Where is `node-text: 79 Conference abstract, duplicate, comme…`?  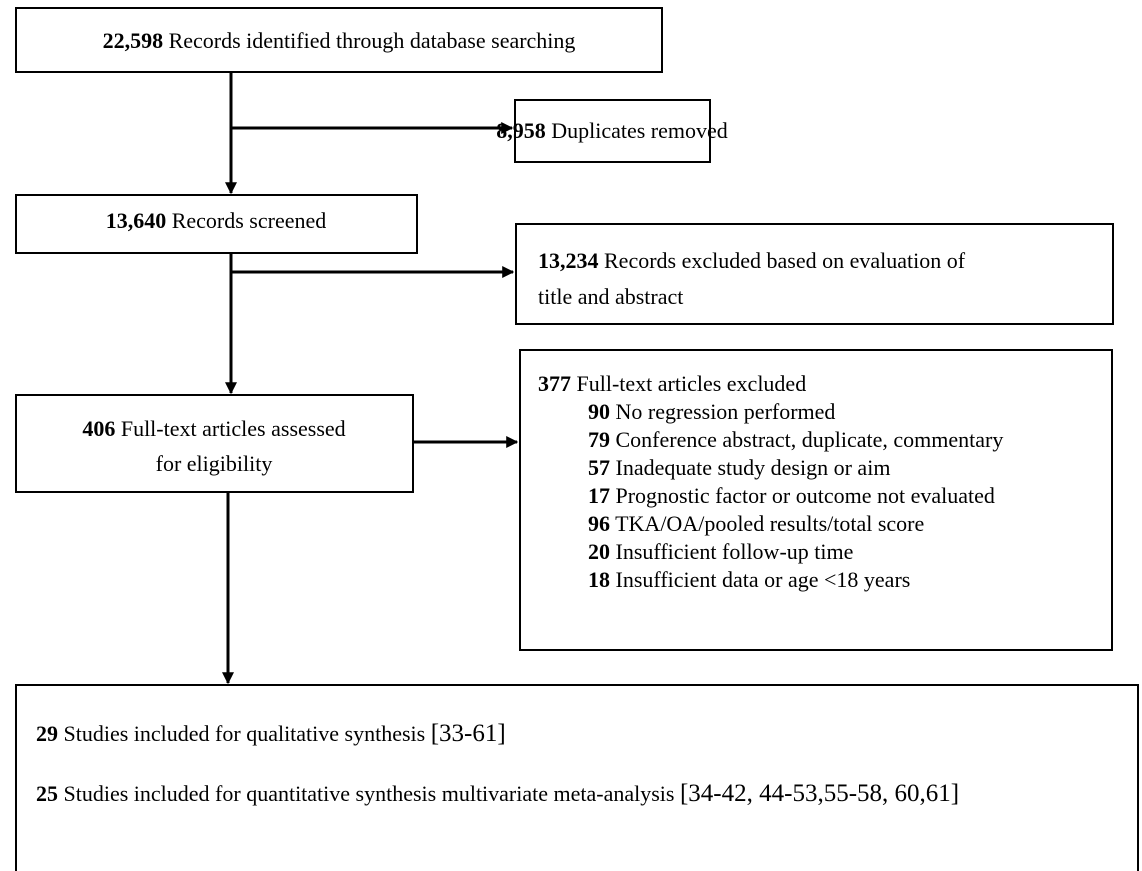 node-text: 79 Conference abstract, duplicate, comme… is located at coordinates (795, 439).